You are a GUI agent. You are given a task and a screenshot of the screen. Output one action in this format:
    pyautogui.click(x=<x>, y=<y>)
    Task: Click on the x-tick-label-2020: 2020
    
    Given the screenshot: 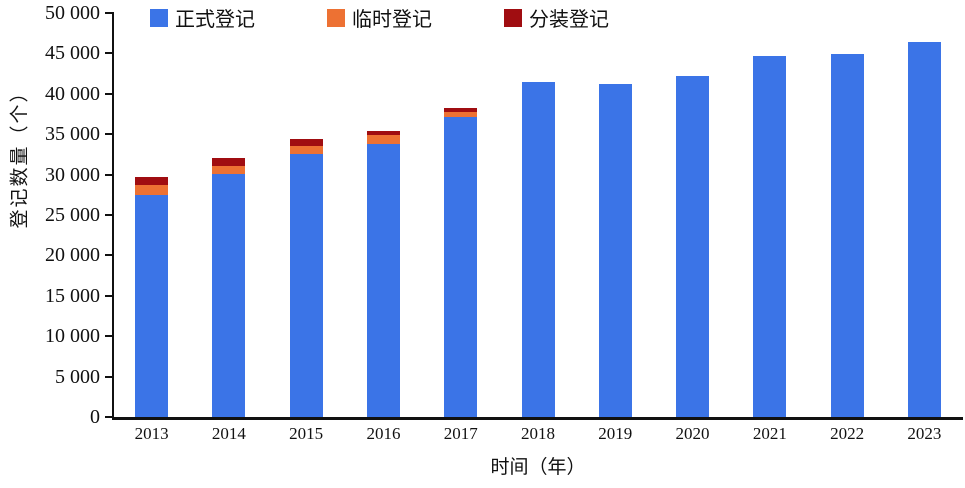 What is the action you would take?
    pyautogui.click(x=692, y=433)
    